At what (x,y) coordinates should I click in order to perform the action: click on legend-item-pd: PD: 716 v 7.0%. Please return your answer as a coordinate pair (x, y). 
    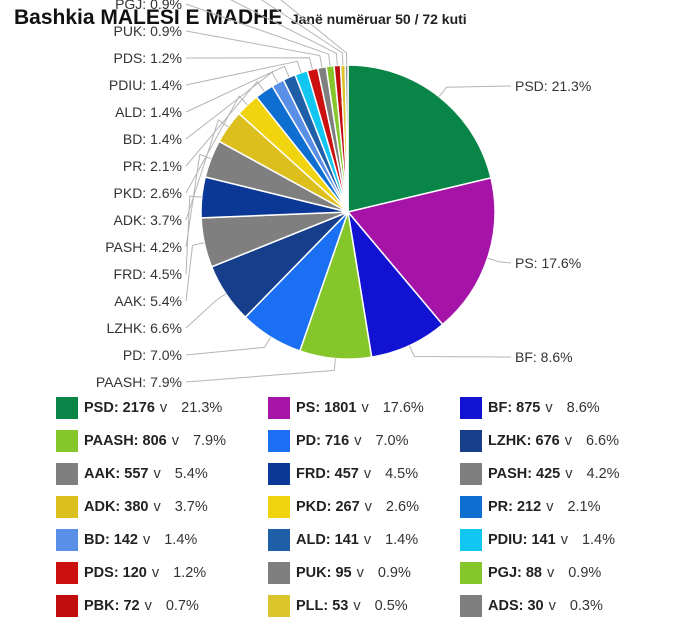
    Looking at the image, I should click on (338, 441).